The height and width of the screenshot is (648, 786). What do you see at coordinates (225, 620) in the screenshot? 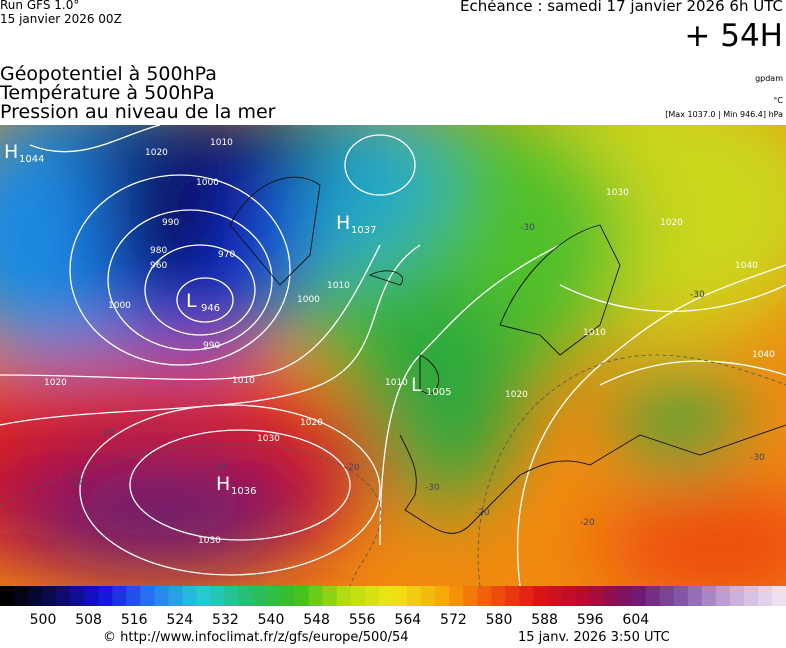
I see `scale-label: 532` at bounding box center [225, 620].